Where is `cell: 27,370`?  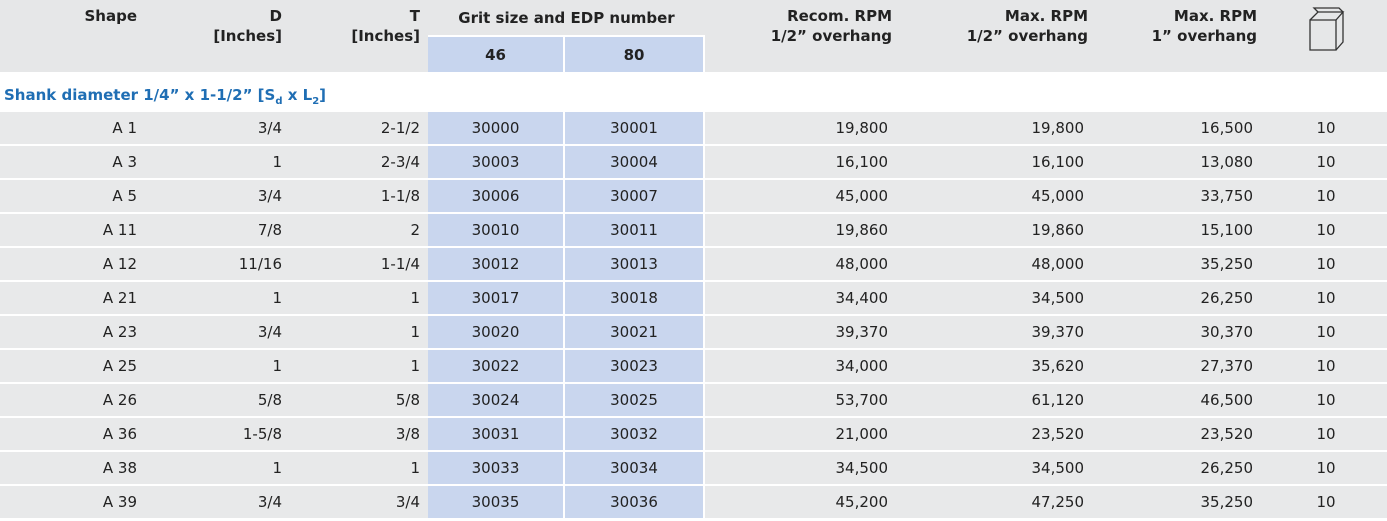
cell: 27,370 is located at coordinates (1181, 367).